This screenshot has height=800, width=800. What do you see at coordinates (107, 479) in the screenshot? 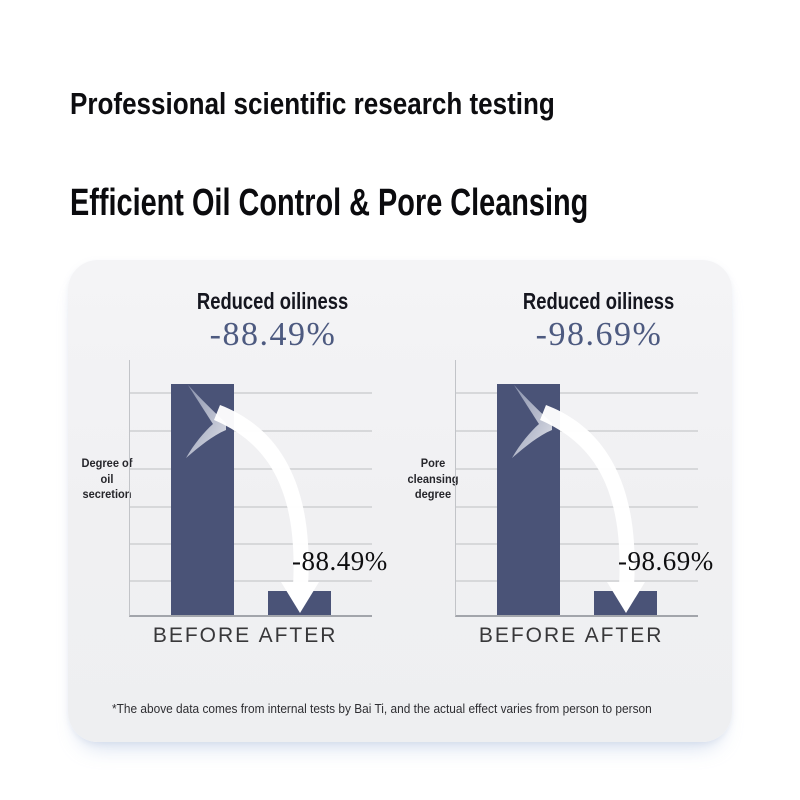
I see `y-axis-label: Degree of oil secretion` at bounding box center [107, 479].